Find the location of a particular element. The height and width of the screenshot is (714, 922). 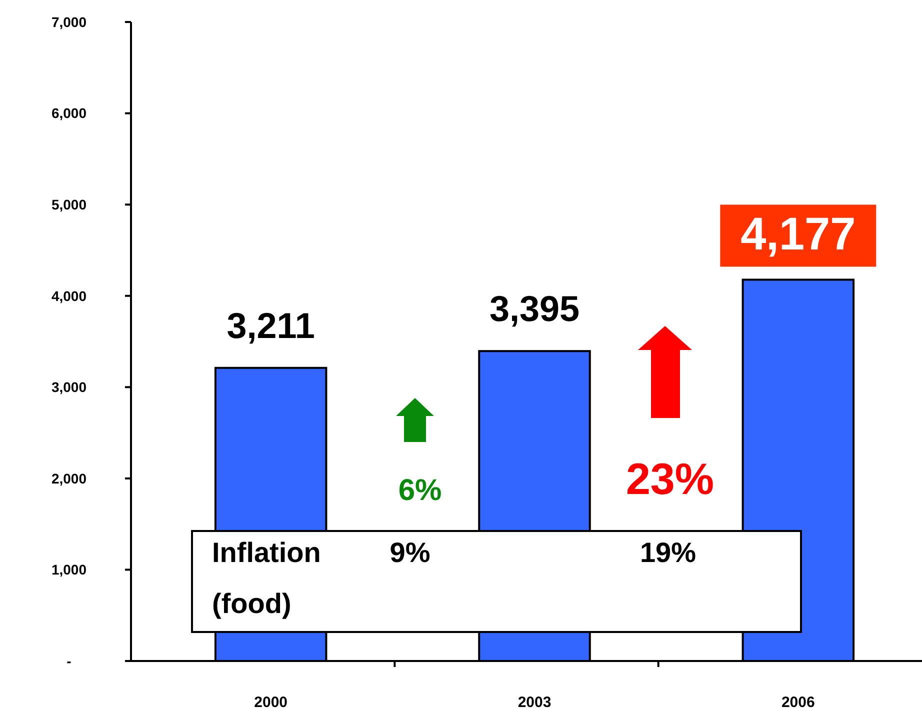

annotation: 19% is located at coordinates (668, 552).